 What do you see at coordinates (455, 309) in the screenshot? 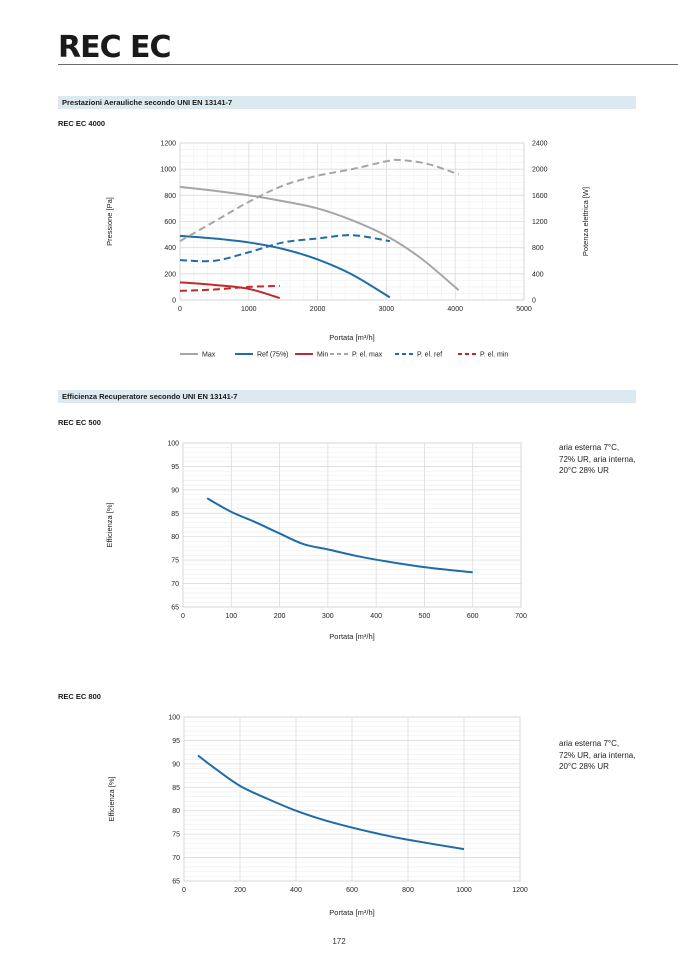
I see `x-tick-label: 4000` at bounding box center [455, 309].